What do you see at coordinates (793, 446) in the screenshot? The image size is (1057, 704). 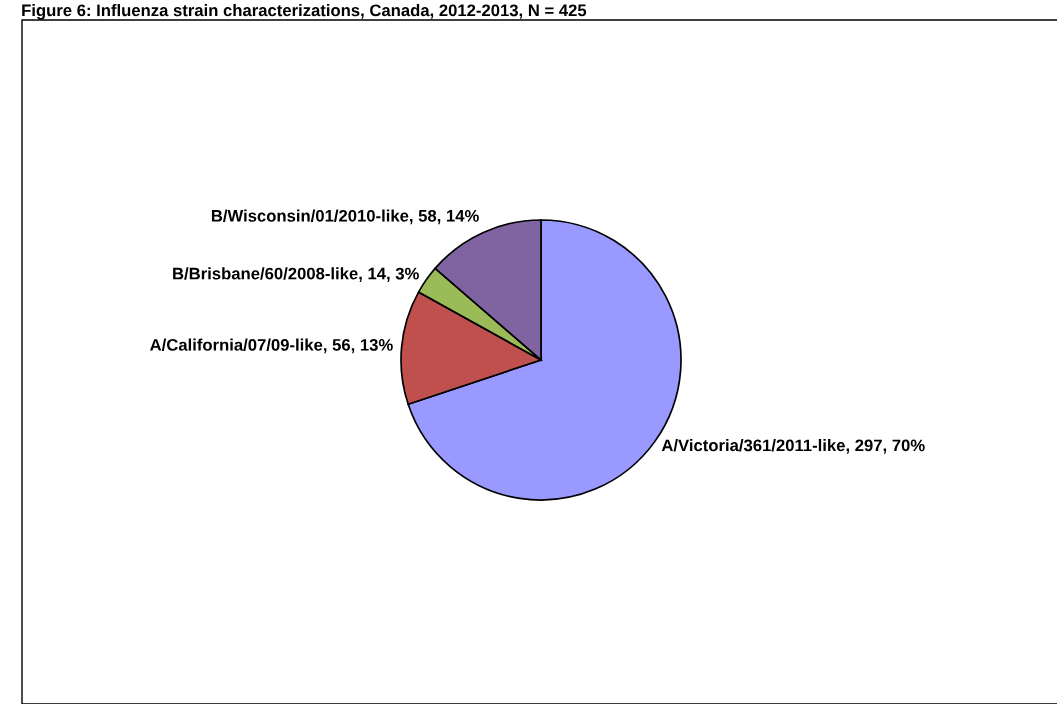 I see `slice-label: A/Victoria/361/2011-like, 297, 70%` at bounding box center [793, 446].